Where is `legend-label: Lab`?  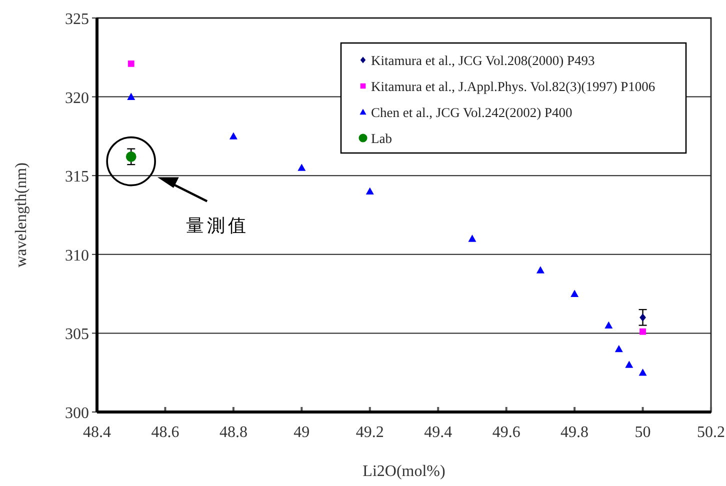 legend-label: Lab is located at coordinates (381, 138).